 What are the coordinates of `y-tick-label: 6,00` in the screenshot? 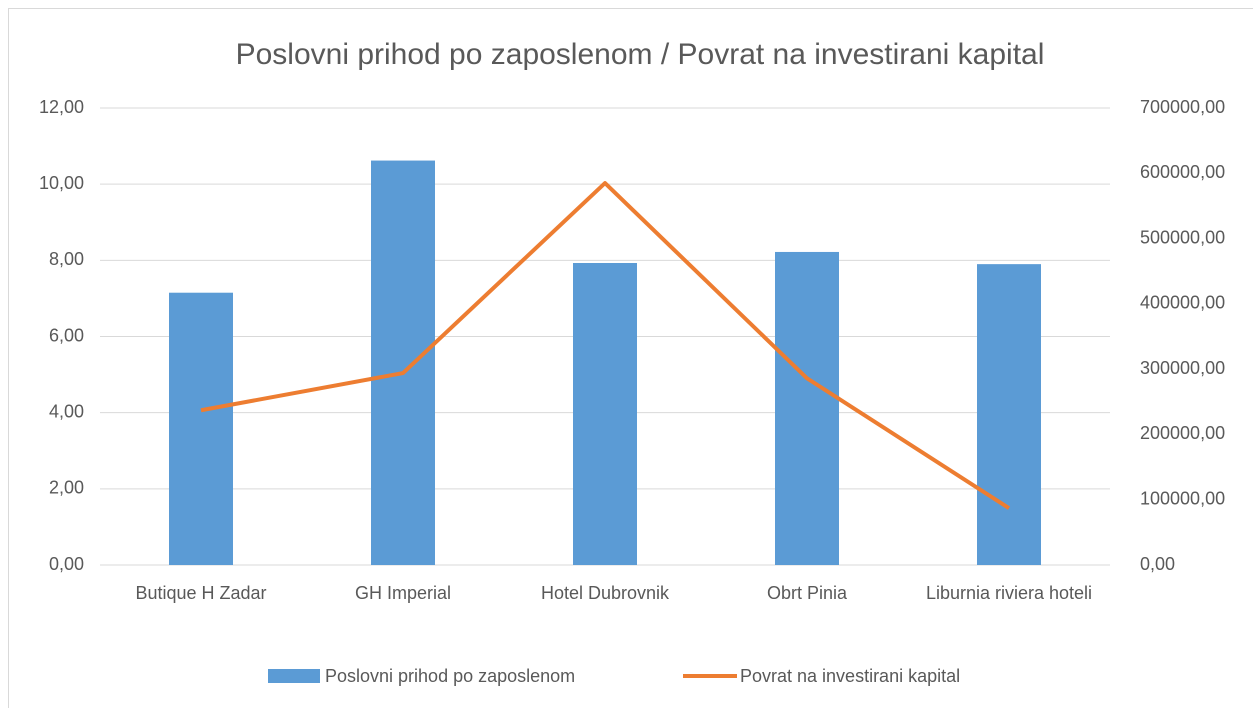 It's located at (66, 335).